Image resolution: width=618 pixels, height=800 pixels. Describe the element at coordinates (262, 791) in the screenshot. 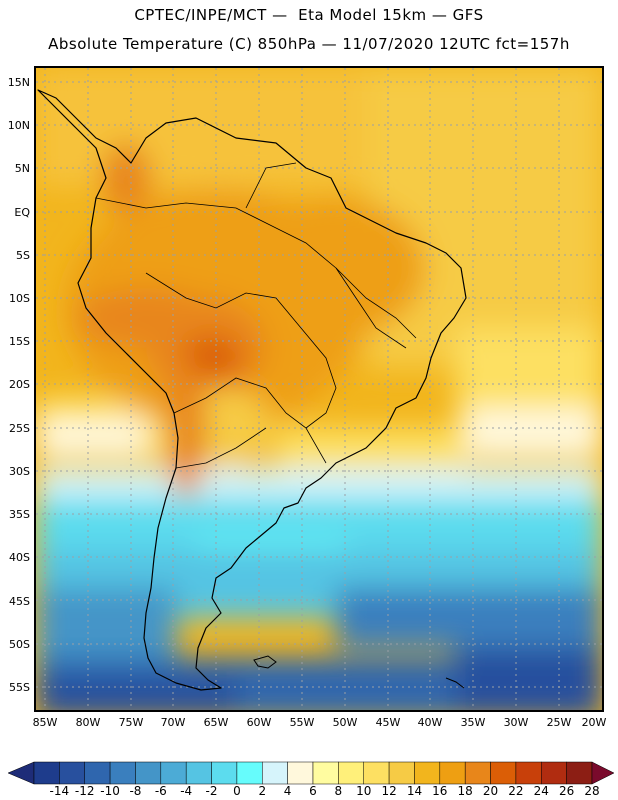

I see `legend-label: 2` at that location.